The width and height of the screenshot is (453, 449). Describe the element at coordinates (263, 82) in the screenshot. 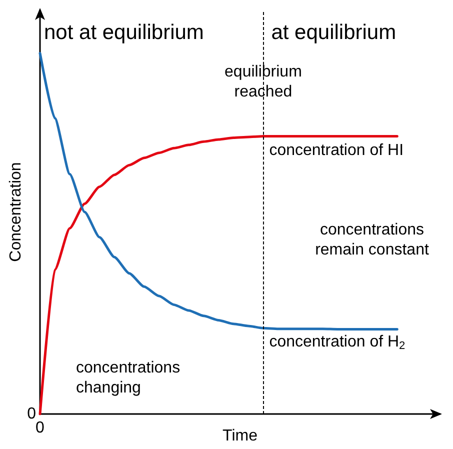

I see `annotation: equilibrium reached` at that location.